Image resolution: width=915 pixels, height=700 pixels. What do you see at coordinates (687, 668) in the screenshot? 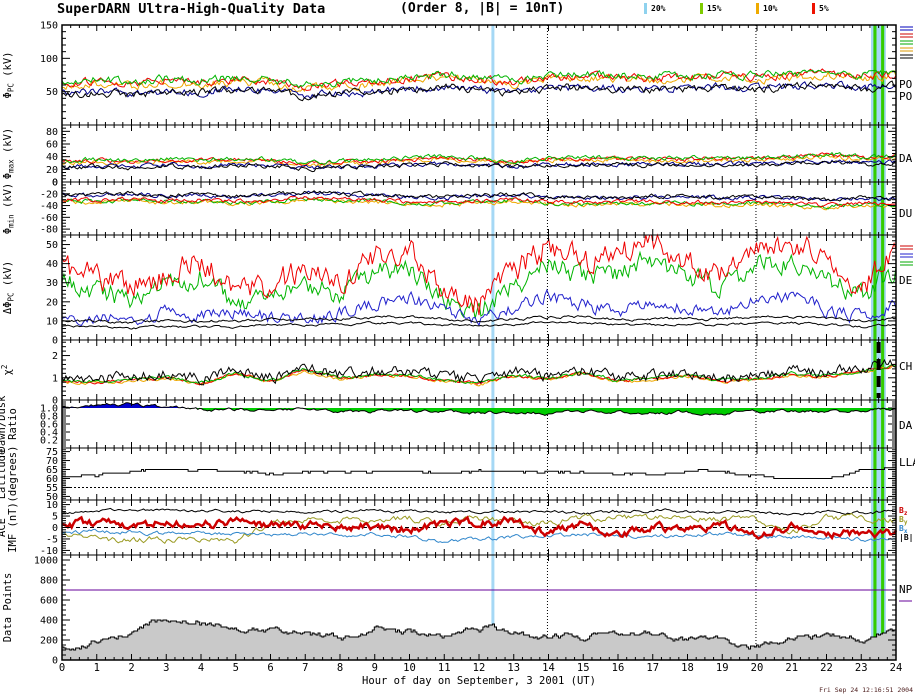
I see `xtick-label: 18` at bounding box center [687, 668].